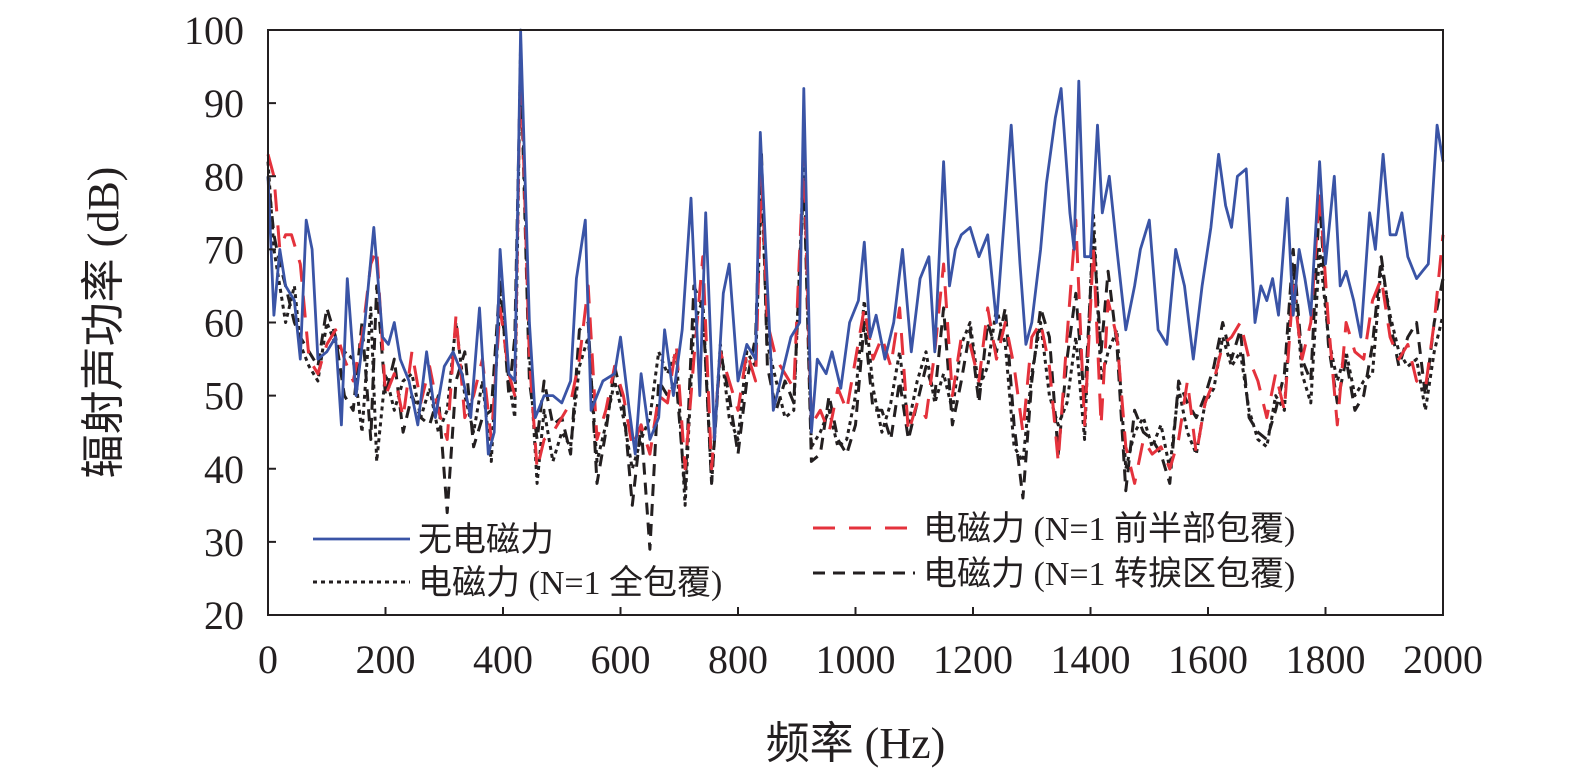 Image resolution: width=1575 pixels, height=784 pixels. Describe the element at coordinates (103, 323) in the screenshot. I see `y-axis-label: 辐射声功率 (dB)` at that location.